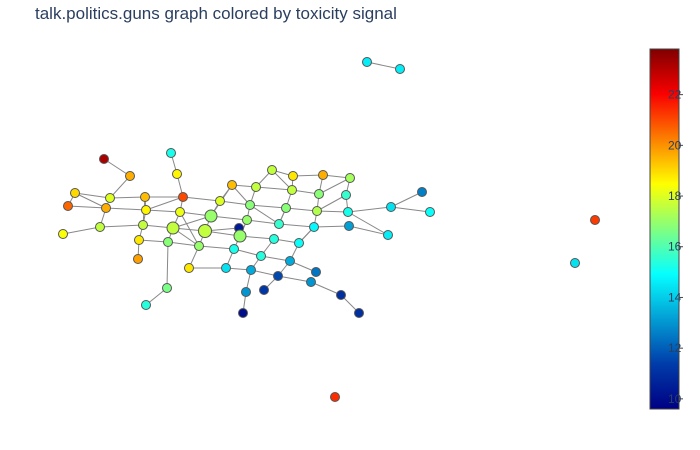 Image resolution: width=700 pixels, height=450 pixels. Describe the element at coordinates (675, 348) in the screenshot. I see `colorbar-tick-label: 12` at that location.